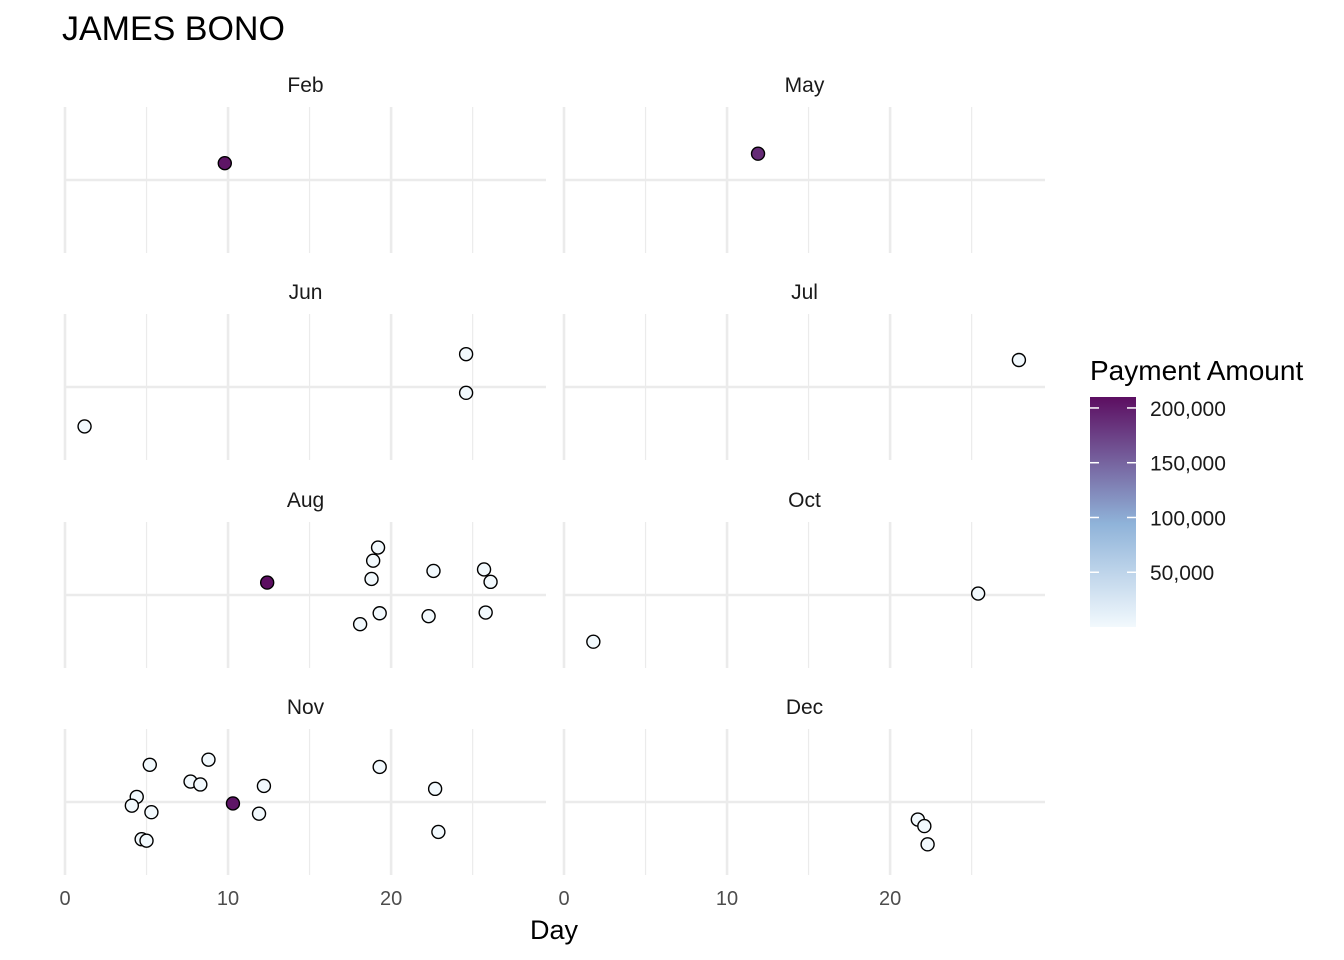  Describe the element at coordinates (804, 500) in the screenshot. I see `facet-strip-label: Oct` at that location.